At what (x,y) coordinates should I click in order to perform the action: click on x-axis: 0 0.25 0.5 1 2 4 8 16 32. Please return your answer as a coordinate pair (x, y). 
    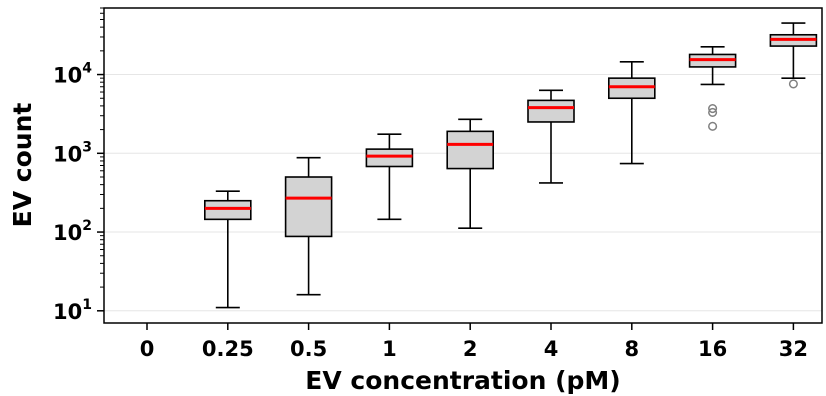
    Looking at the image, I should click on (474, 342).